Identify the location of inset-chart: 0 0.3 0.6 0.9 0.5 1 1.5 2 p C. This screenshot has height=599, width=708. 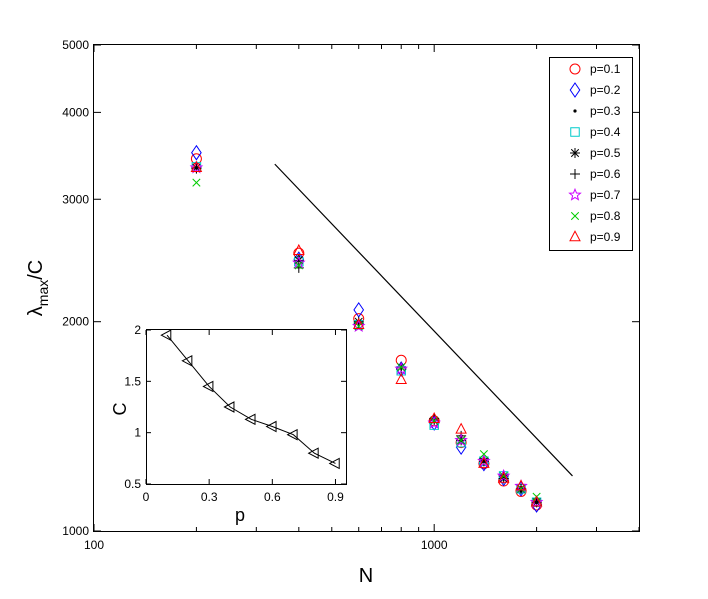
(228, 424).